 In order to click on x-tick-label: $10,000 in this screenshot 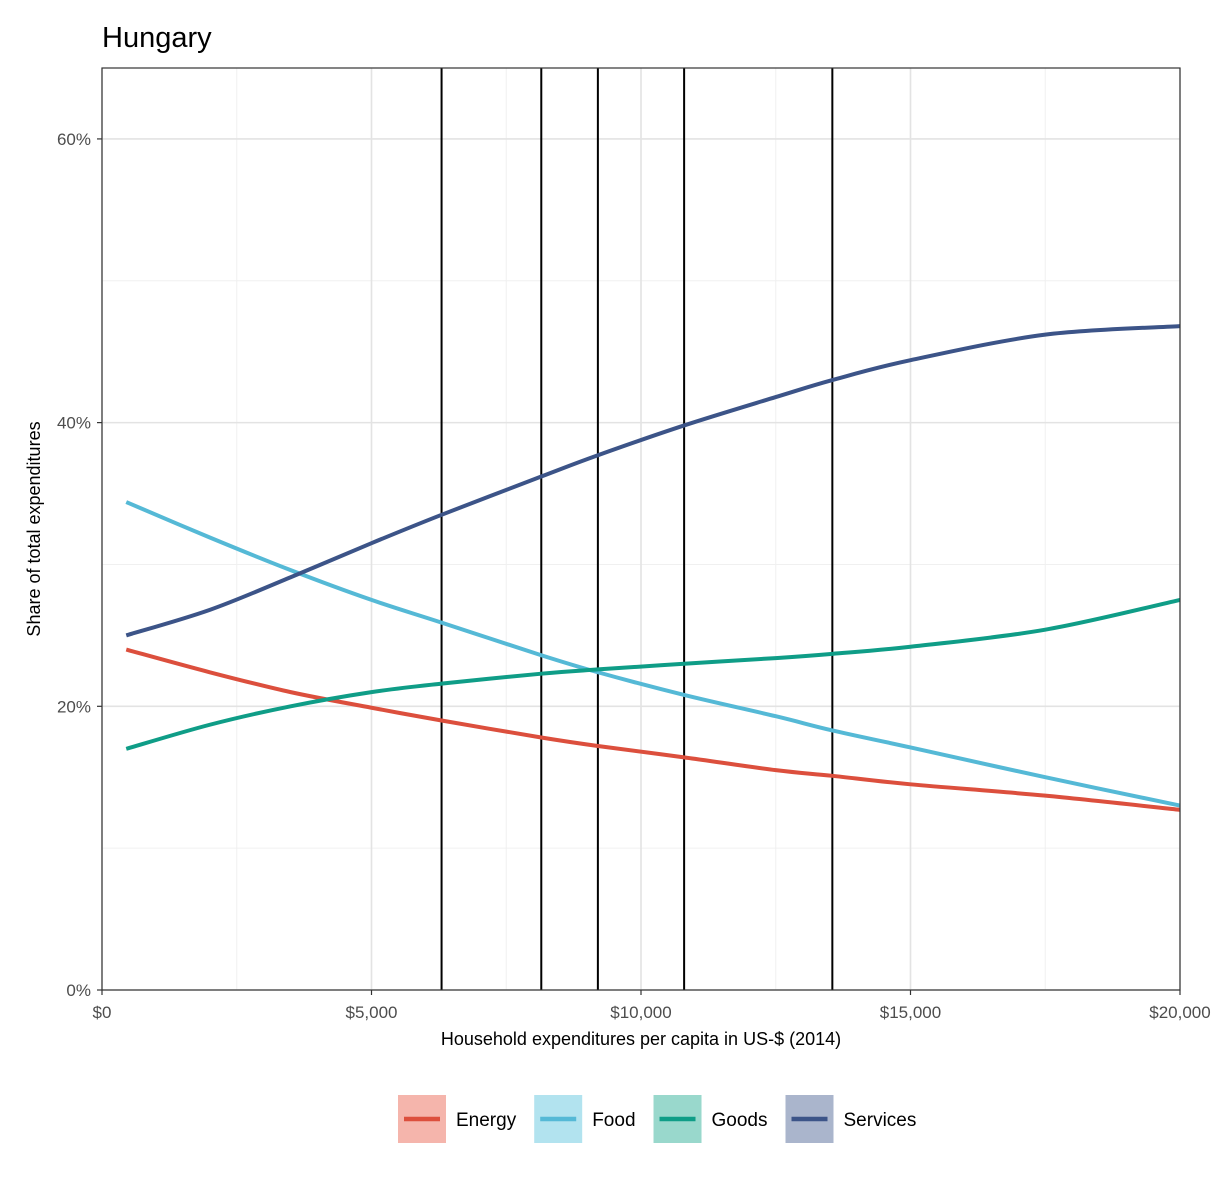, I will do `click(640, 1012)`.